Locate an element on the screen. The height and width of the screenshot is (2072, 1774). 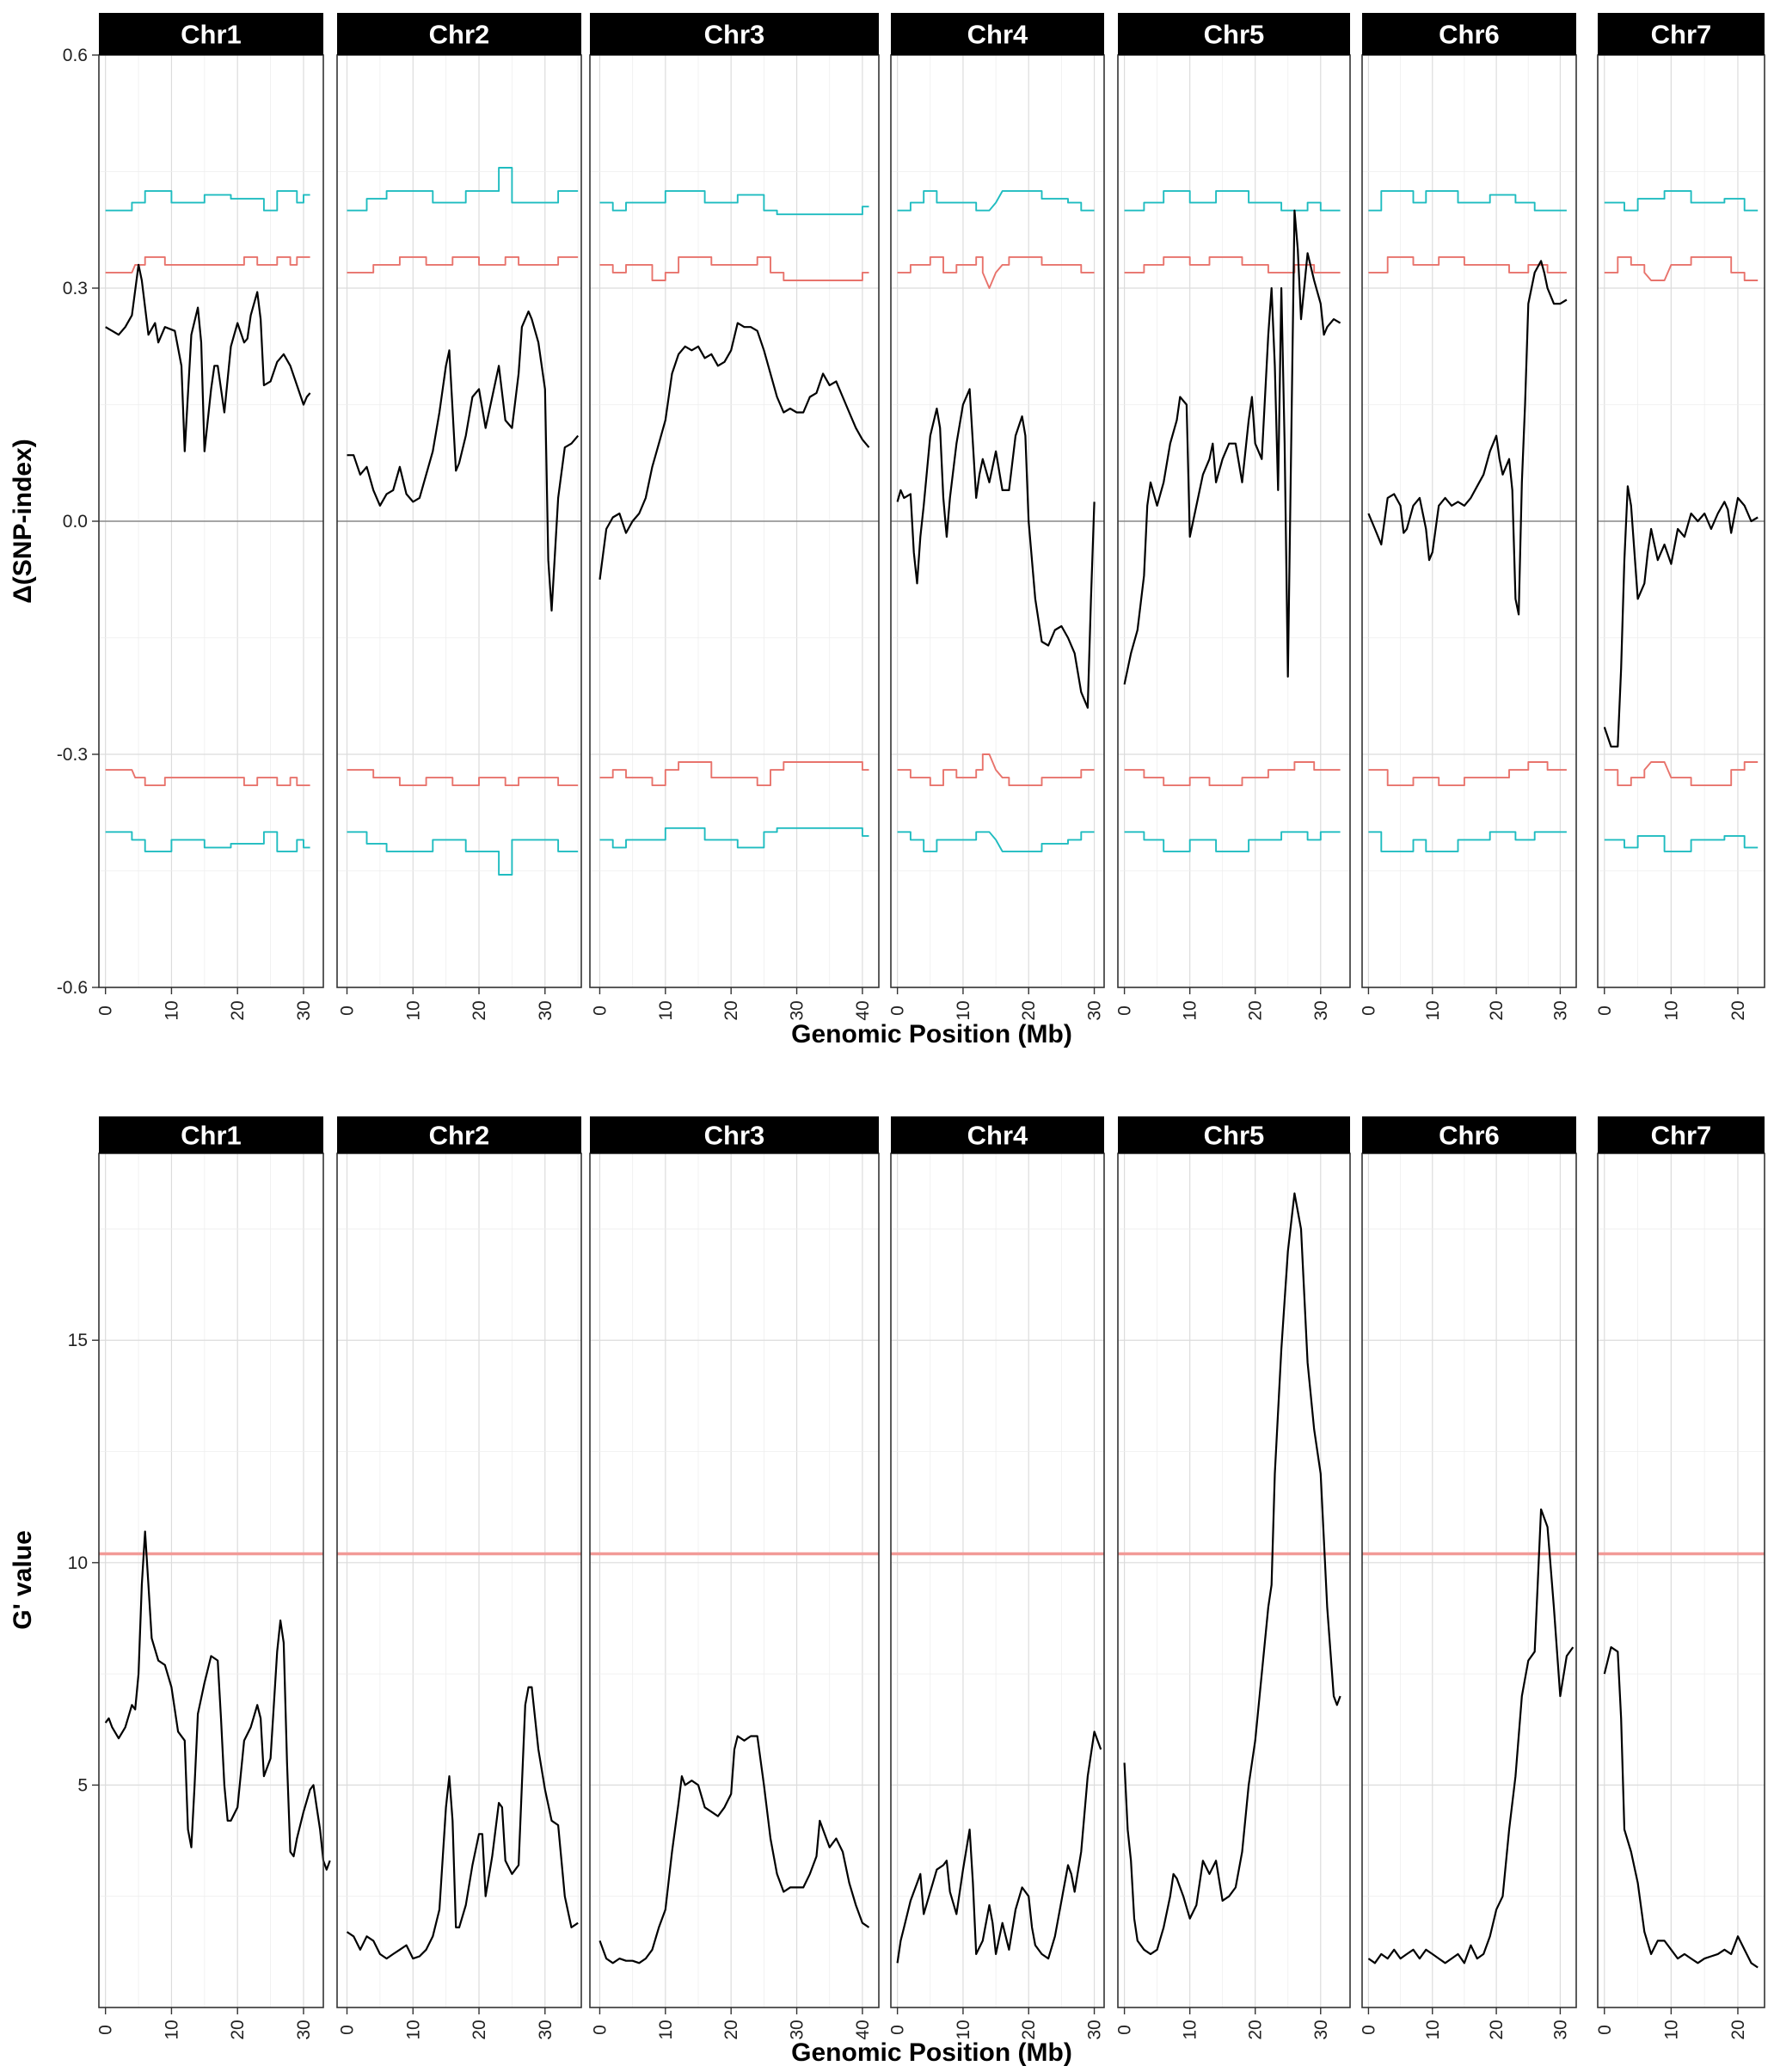
gprime-panel-chr7: Chr7 0 10 20 is located at coordinates (1680, 1578).